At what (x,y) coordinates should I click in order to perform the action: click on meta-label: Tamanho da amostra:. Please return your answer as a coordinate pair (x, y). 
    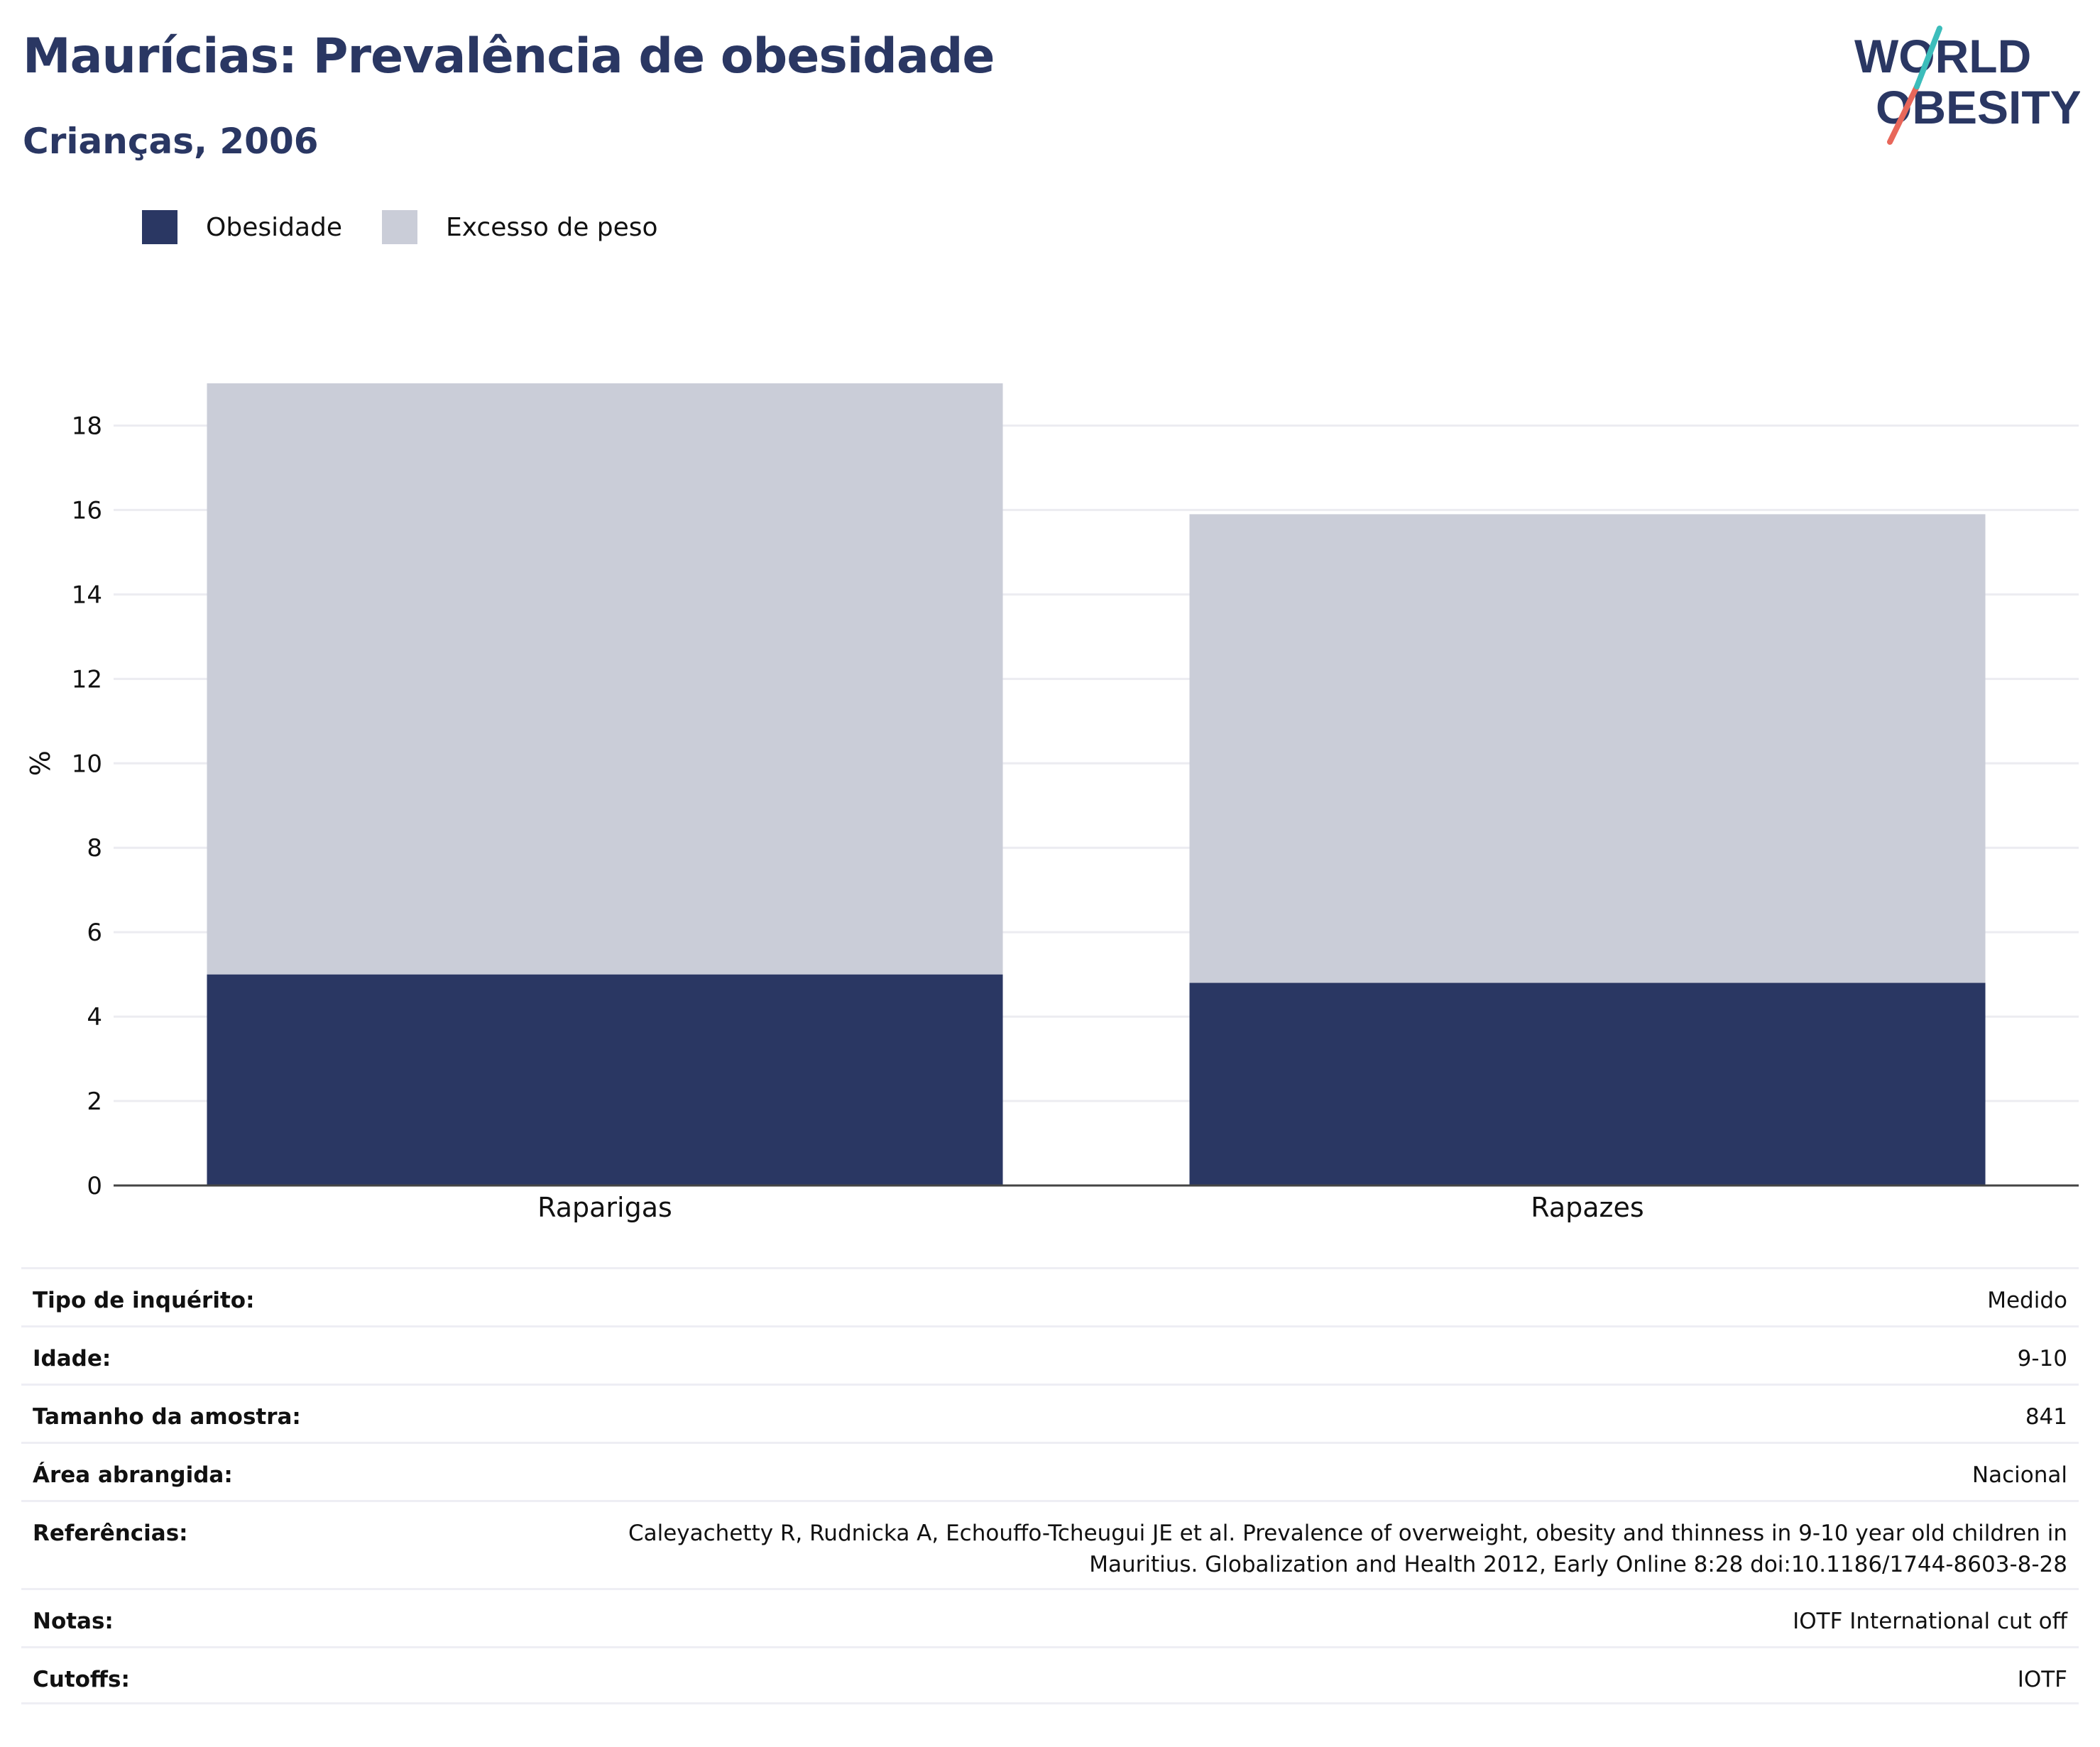
    Looking at the image, I should click on (167, 1417).